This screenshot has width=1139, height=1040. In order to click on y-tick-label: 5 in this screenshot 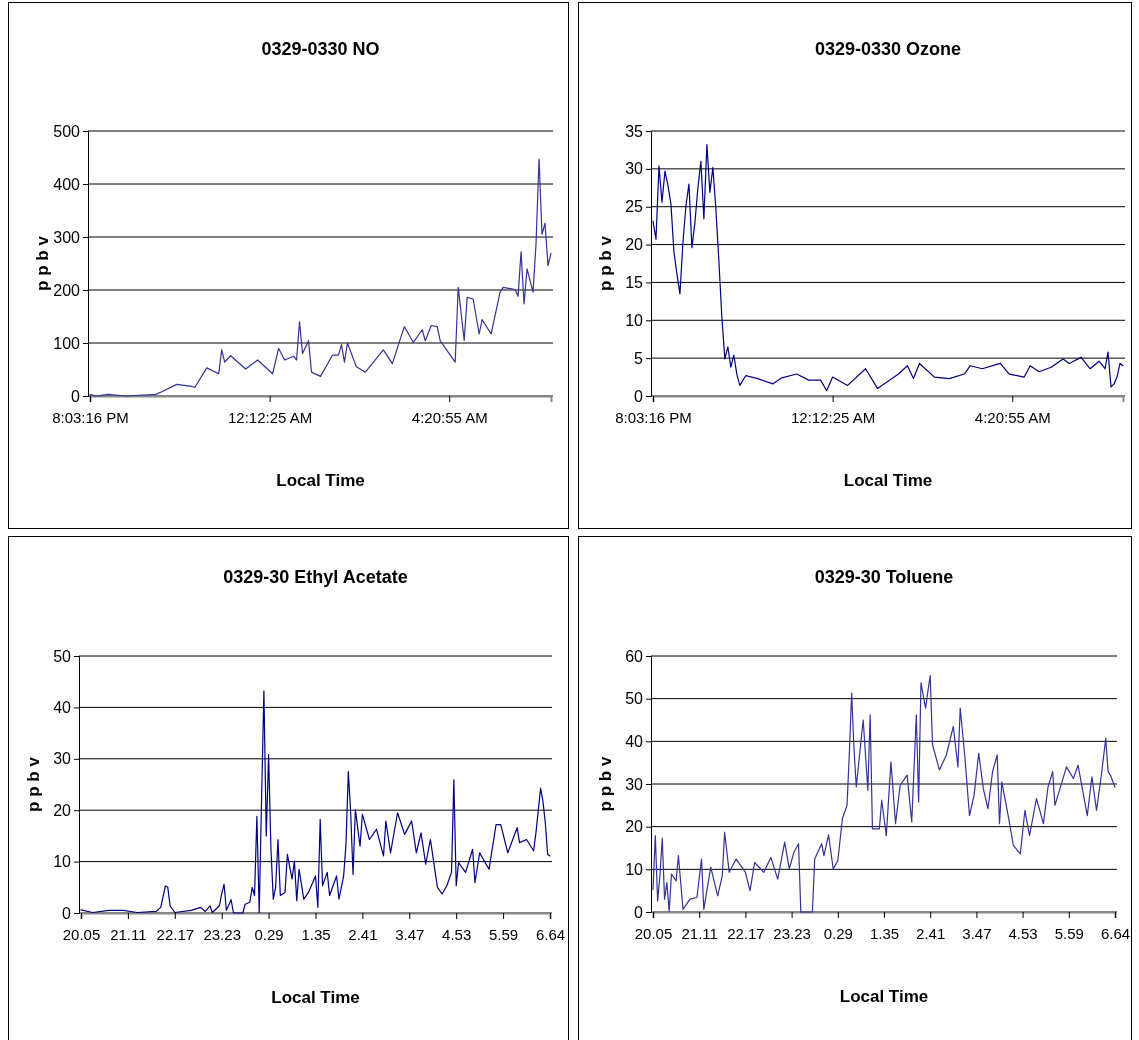, I will do `click(639, 358)`.